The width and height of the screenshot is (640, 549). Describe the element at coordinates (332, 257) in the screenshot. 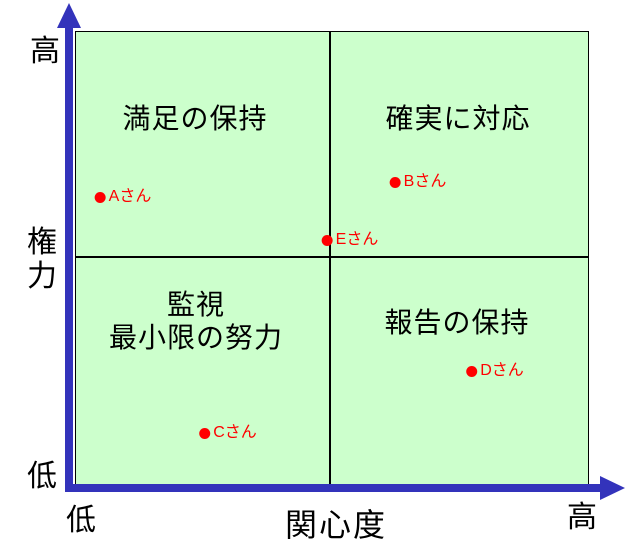

I see `quadrant-divider-horizontal` at that location.